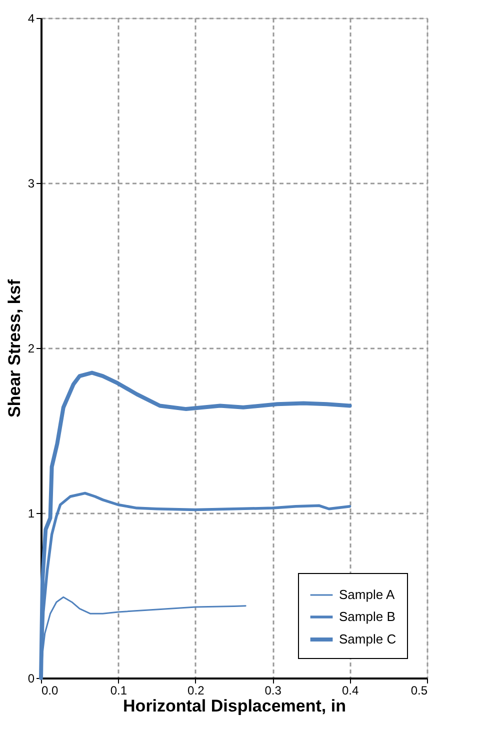 The height and width of the screenshot is (734, 491). I want to click on x-tick-label: 0.2, so click(196, 691).